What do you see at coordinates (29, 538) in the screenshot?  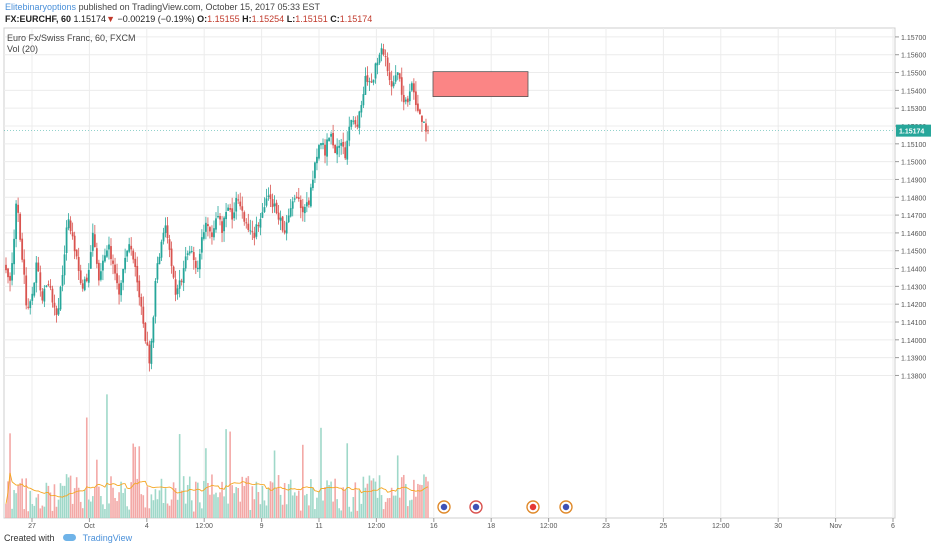 I see `created-with-text: Created with` at bounding box center [29, 538].